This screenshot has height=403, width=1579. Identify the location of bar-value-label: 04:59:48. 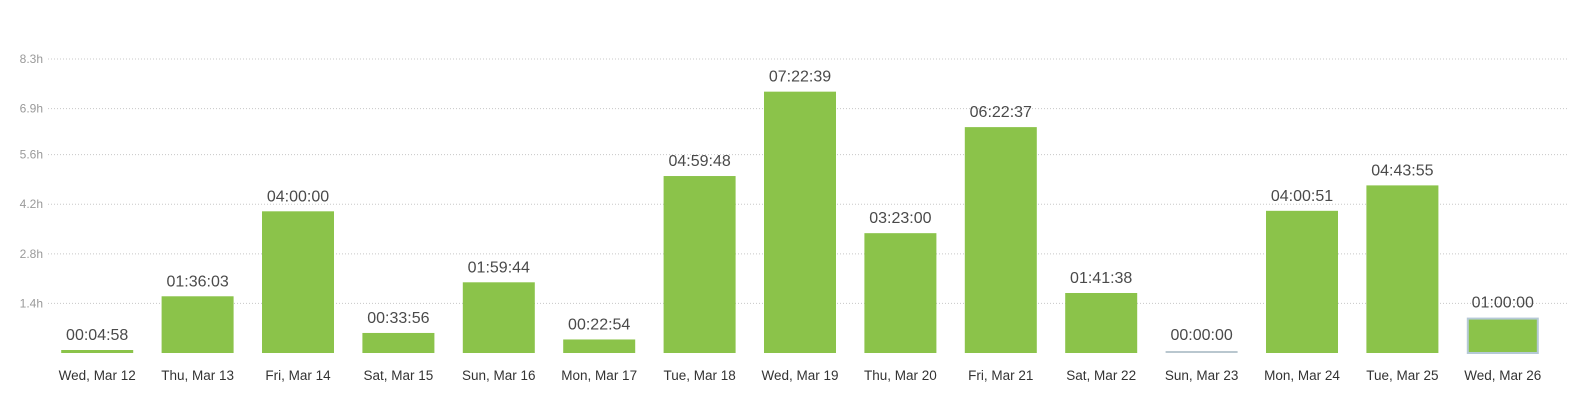
(699, 161).